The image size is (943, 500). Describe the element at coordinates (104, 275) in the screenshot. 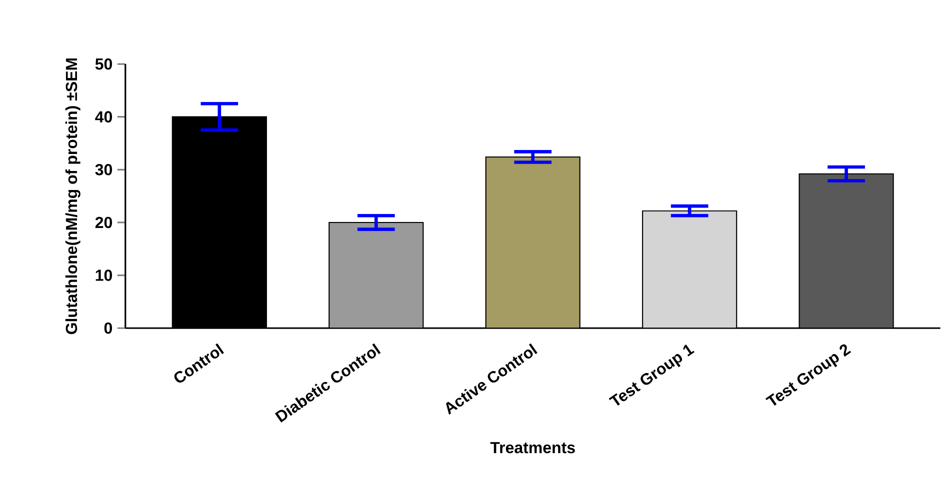

I see `y-tick-label: 10` at that location.